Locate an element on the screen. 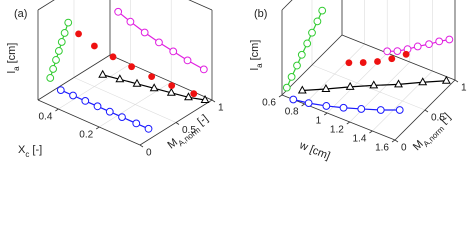 Image resolution: width=474 pixels, height=240 pixels. x-tick-label: 1.6 is located at coordinates (382, 148).